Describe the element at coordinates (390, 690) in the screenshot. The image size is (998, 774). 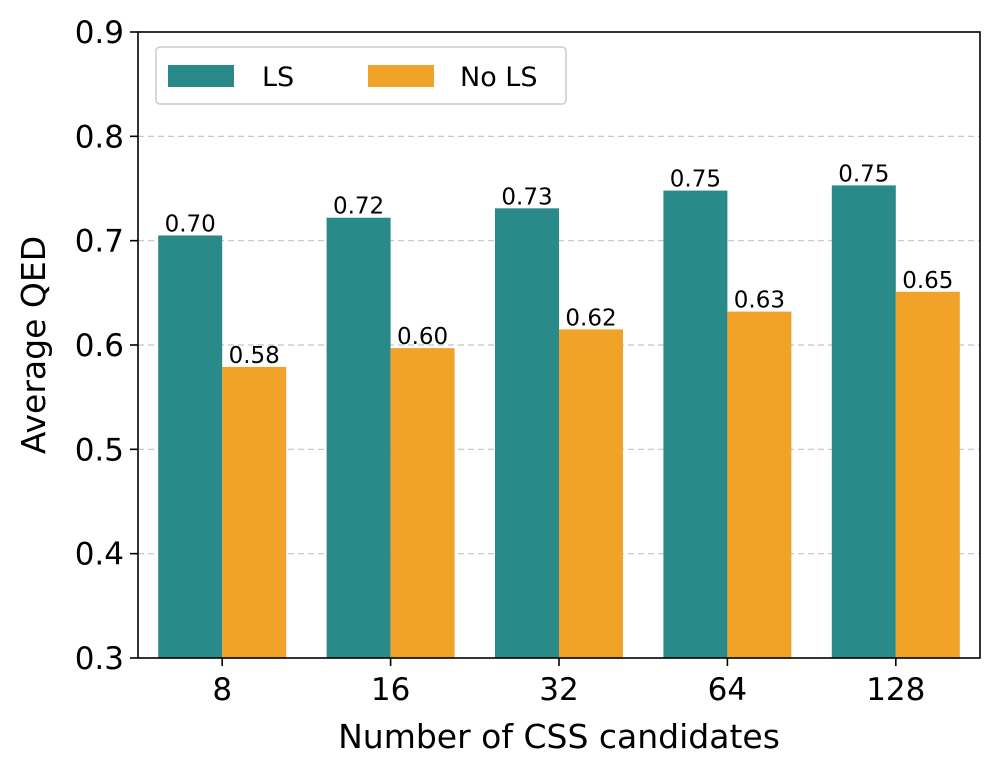
I see `x-tick-label: 16` at that location.